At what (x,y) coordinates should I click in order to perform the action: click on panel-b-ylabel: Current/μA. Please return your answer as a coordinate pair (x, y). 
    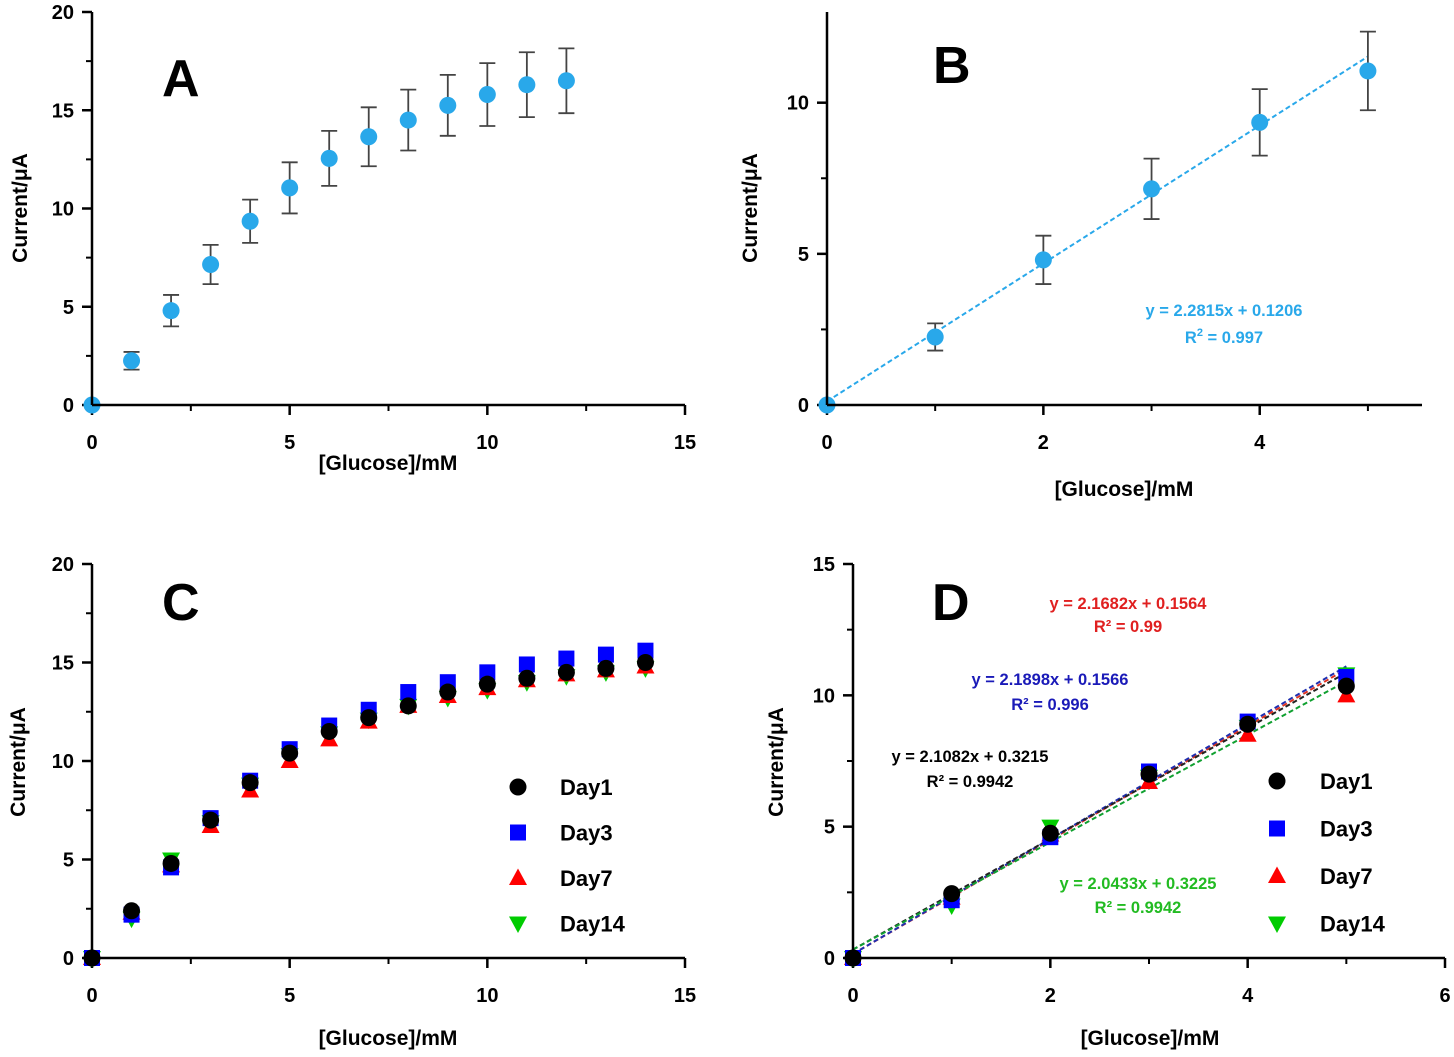
    Looking at the image, I should click on (750, 208).